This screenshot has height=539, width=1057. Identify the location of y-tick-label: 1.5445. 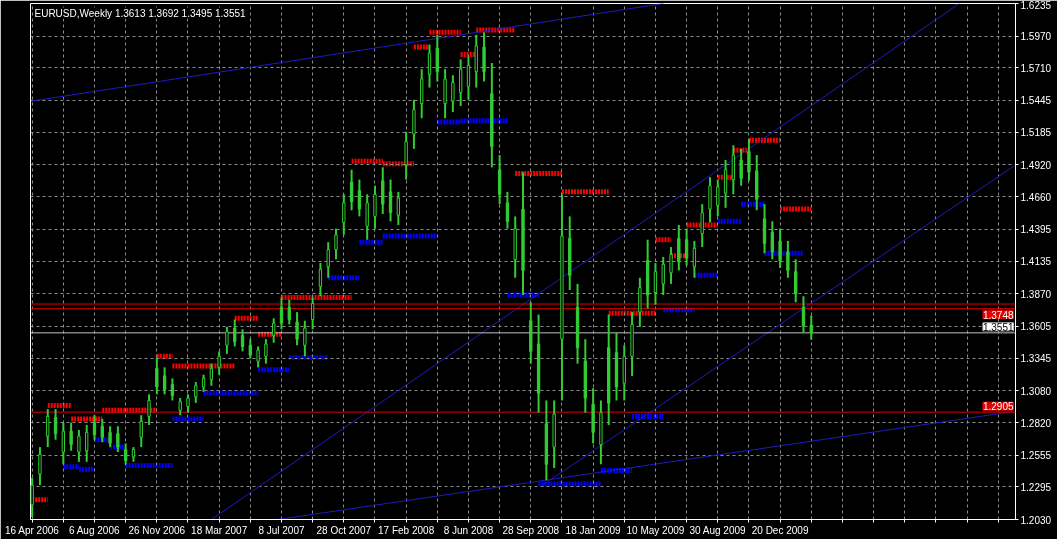
(1036, 101).